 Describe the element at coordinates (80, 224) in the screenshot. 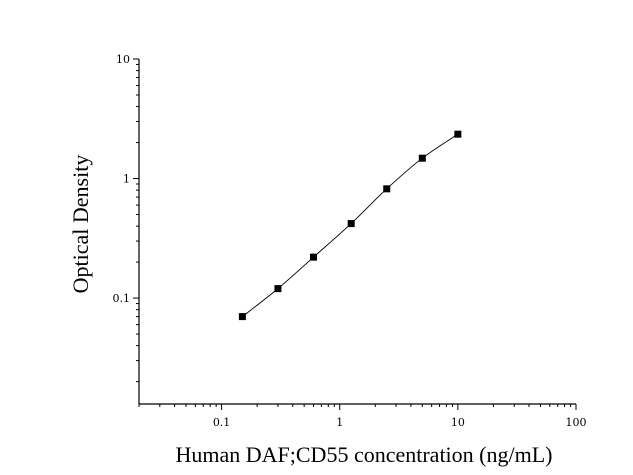

I see `y-axis-title: Optical Density` at that location.